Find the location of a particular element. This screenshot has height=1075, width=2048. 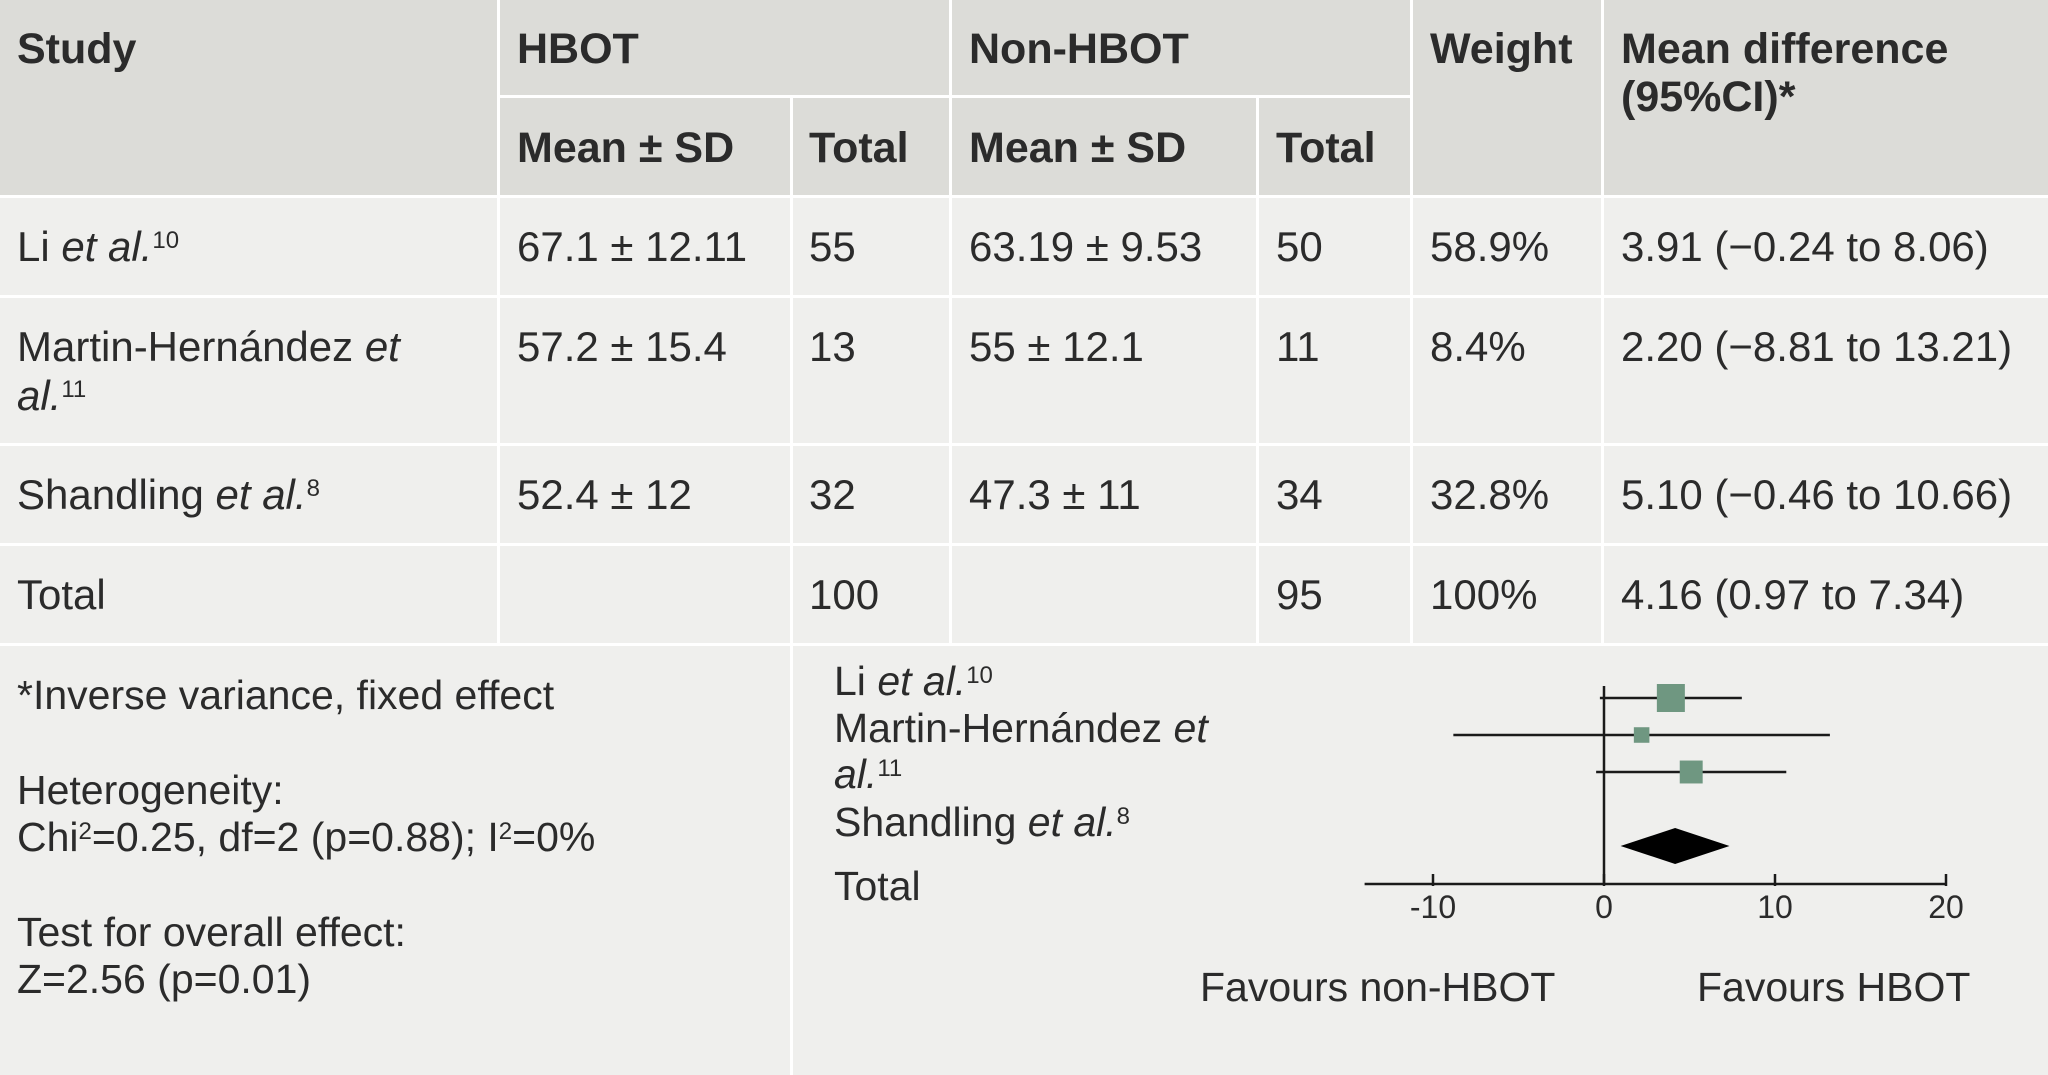

table-row-study: Martin-Hernández et is located at coordinates (208, 347).